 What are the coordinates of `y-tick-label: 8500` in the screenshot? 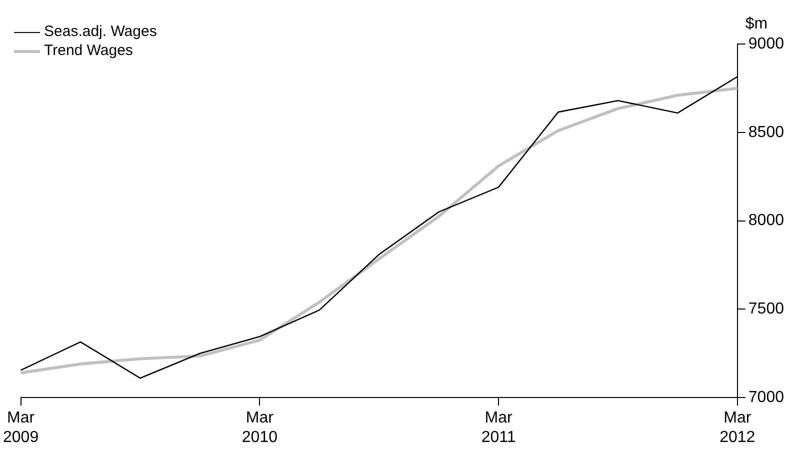 It's located at (766, 132).